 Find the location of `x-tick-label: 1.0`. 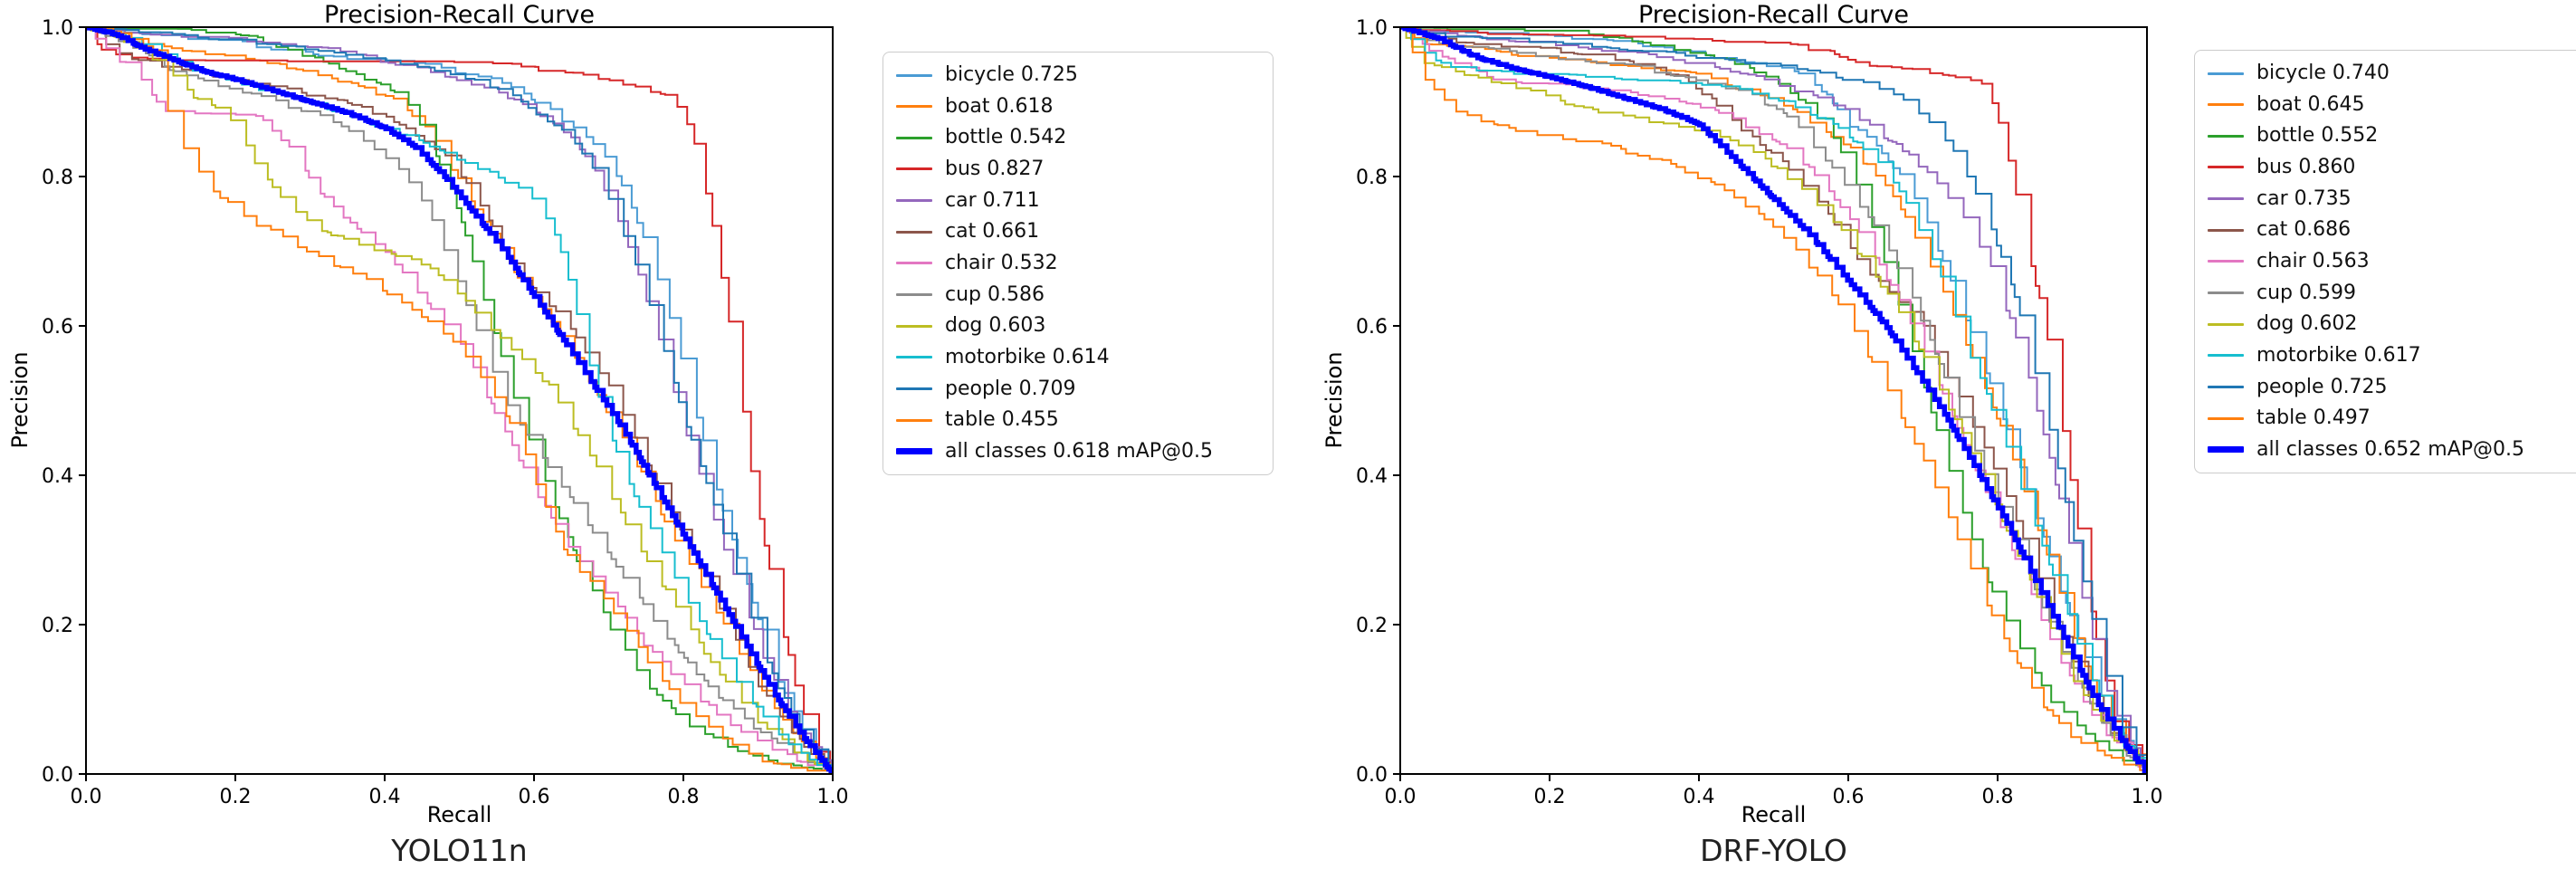

x-tick-label: 1.0 is located at coordinates (2147, 797).